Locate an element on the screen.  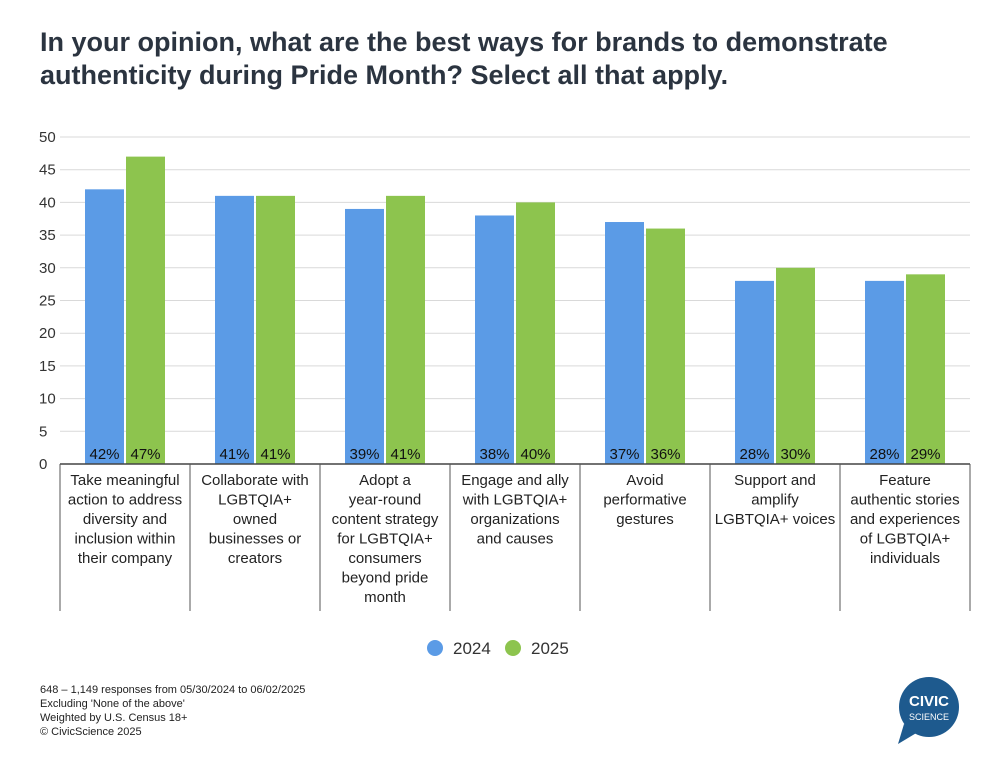
y-tick-label: 20 is located at coordinates (47, 333).